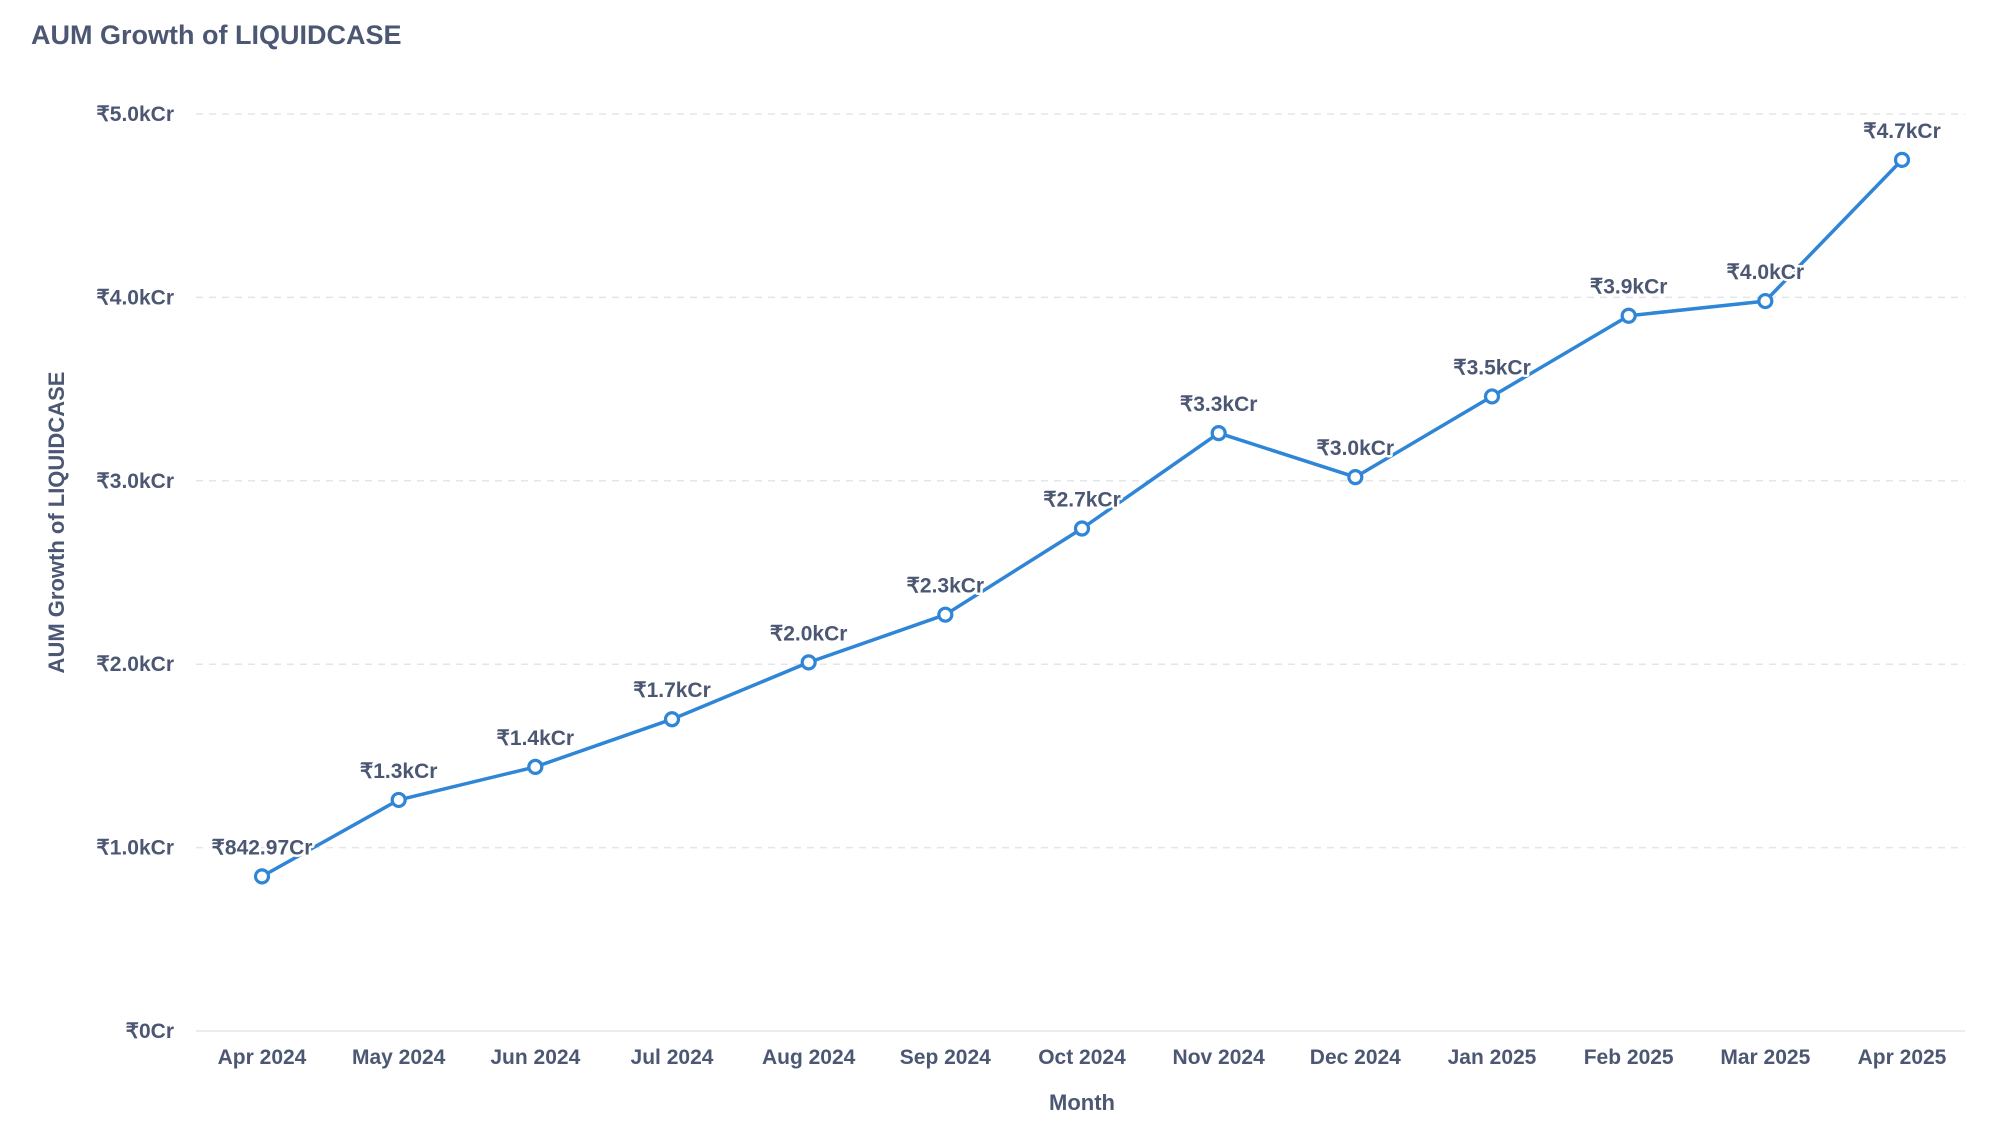 Image resolution: width=1999 pixels, height=1130 pixels. Describe the element at coordinates (399, 1057) in the screenshot. I see `x-tick-label: May 2024` at that location.